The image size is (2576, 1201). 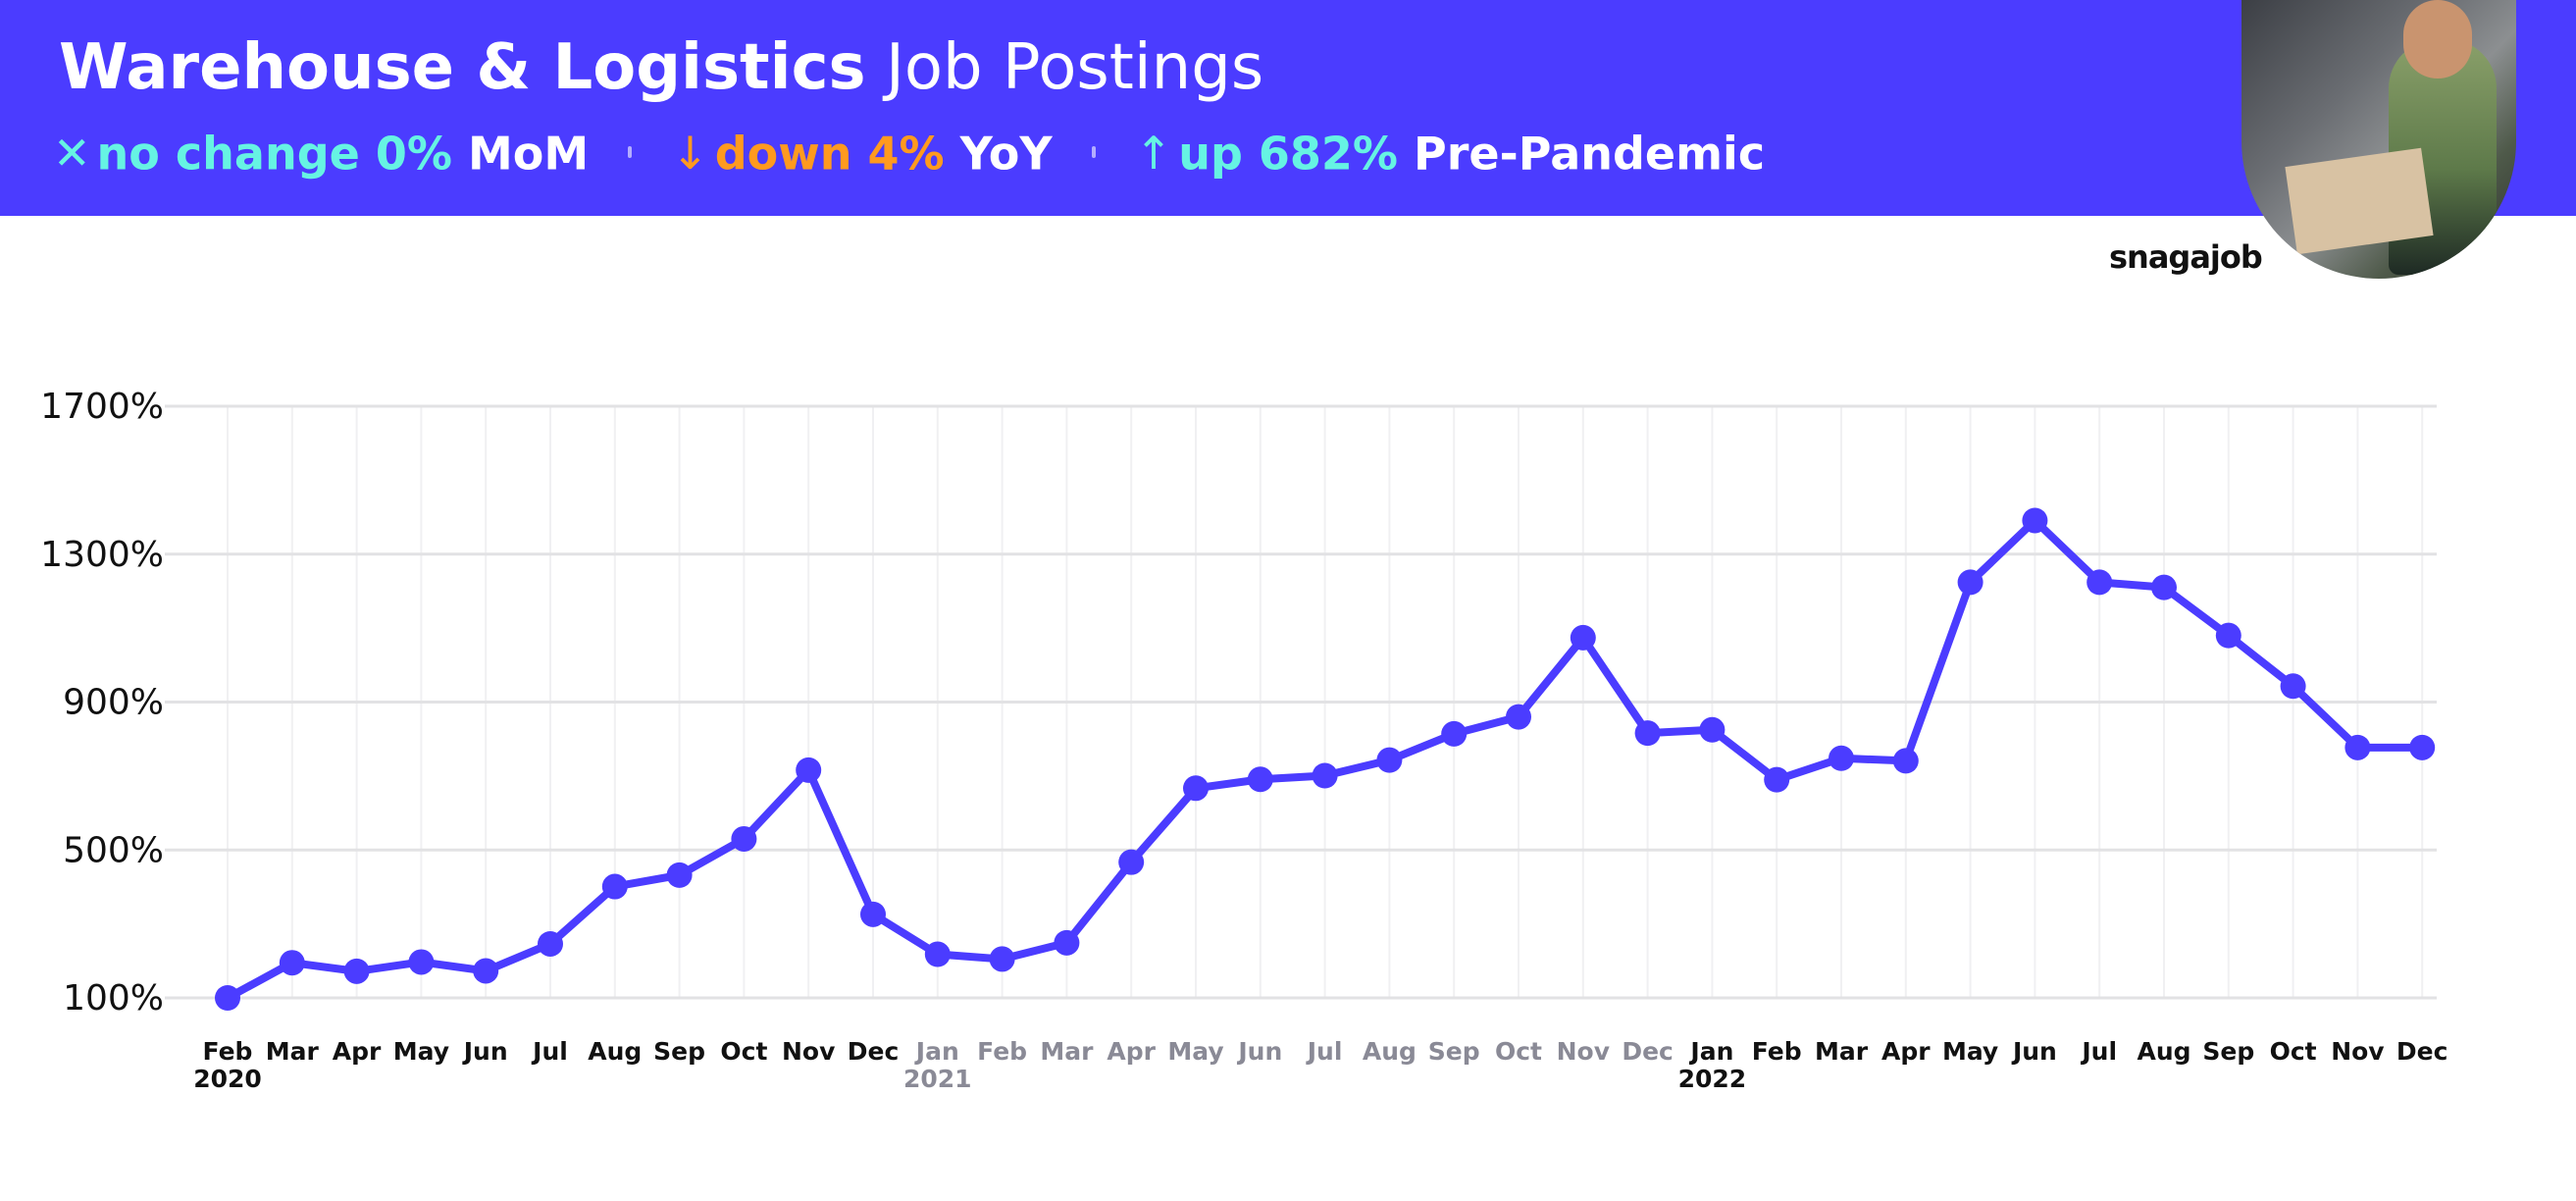 I want to click on stat-yoy-change: down 4%, so click(x=829, y=154).